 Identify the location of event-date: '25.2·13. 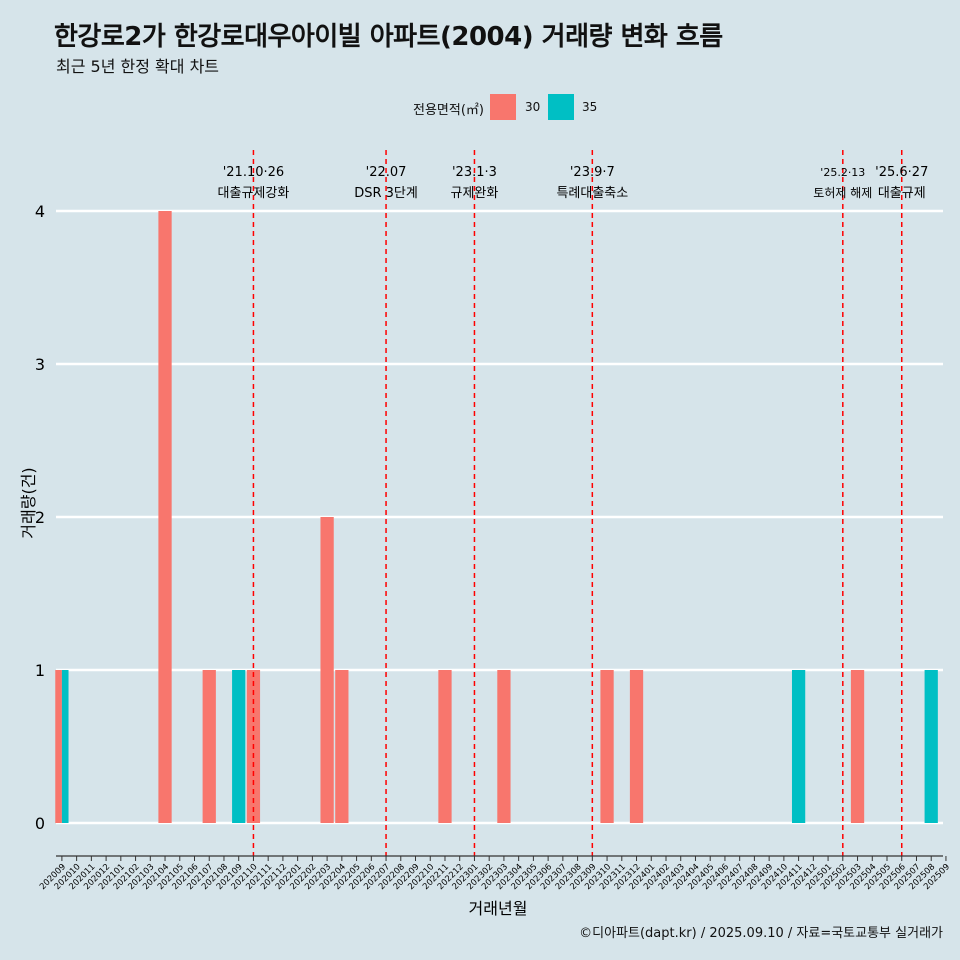
(842, 172).